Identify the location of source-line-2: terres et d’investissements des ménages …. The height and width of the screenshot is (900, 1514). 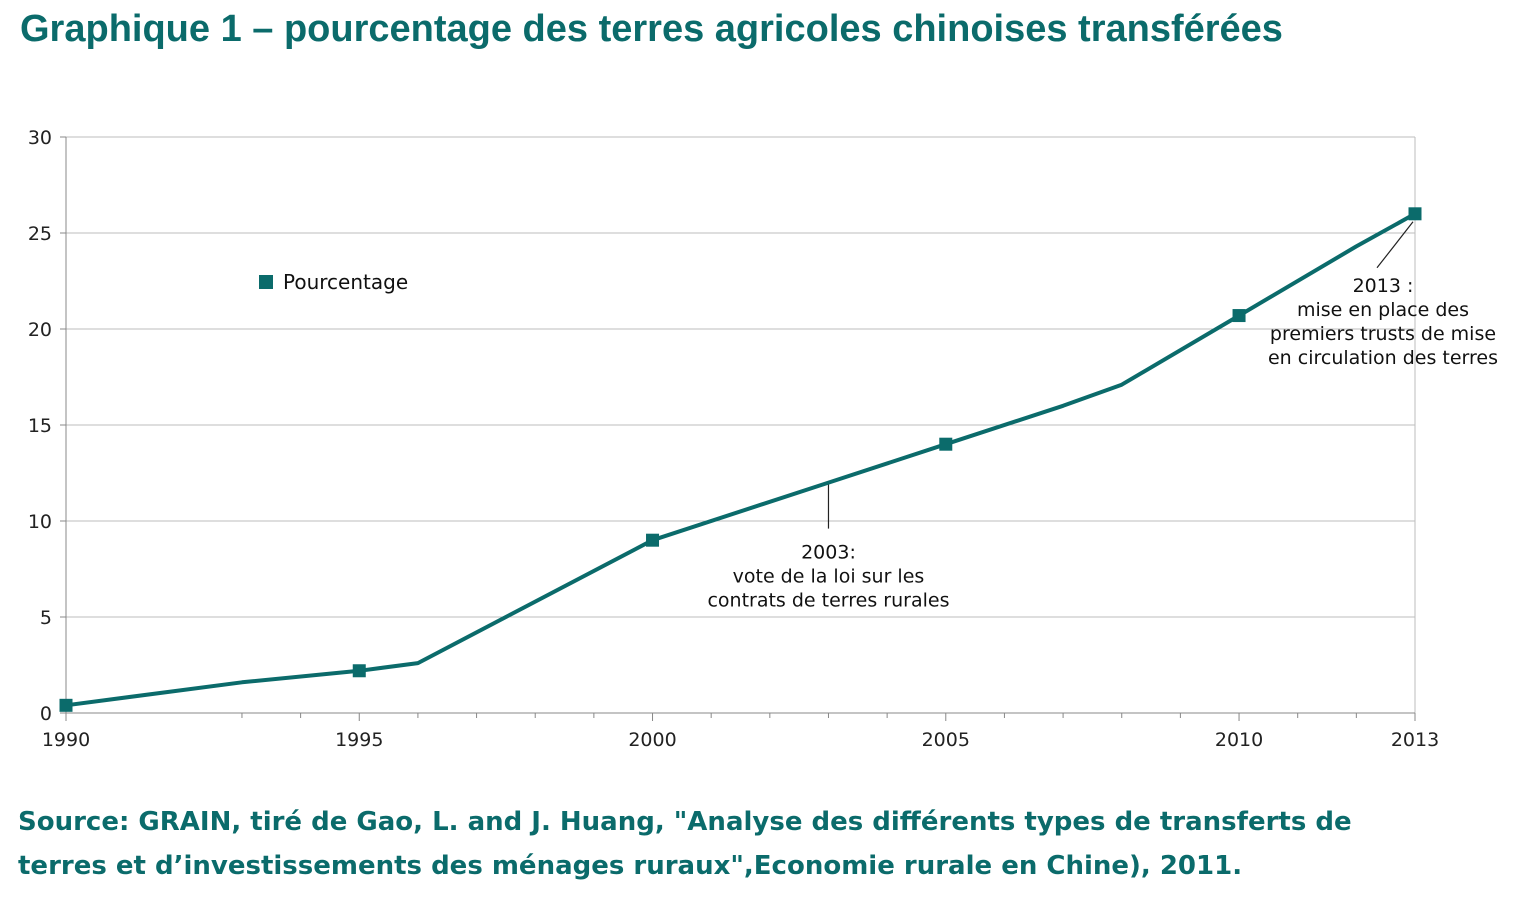
(630, 866).